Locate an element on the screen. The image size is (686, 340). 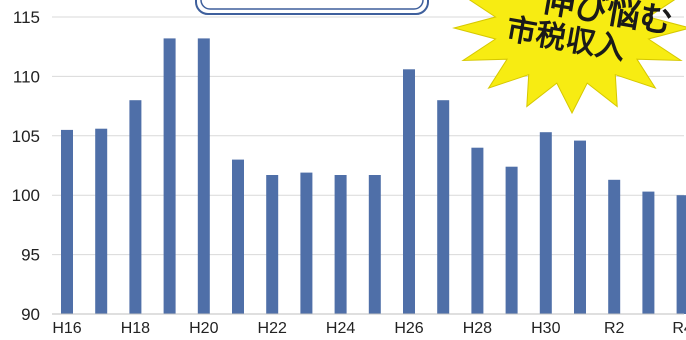
bar-H19 is located at coordinates (169, 176).